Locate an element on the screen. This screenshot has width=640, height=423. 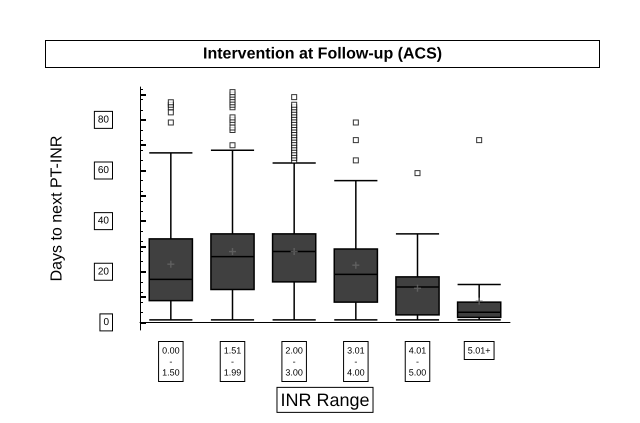
x-tick-label: 3.01 - 4.00 is located at coordinates (356, 362).